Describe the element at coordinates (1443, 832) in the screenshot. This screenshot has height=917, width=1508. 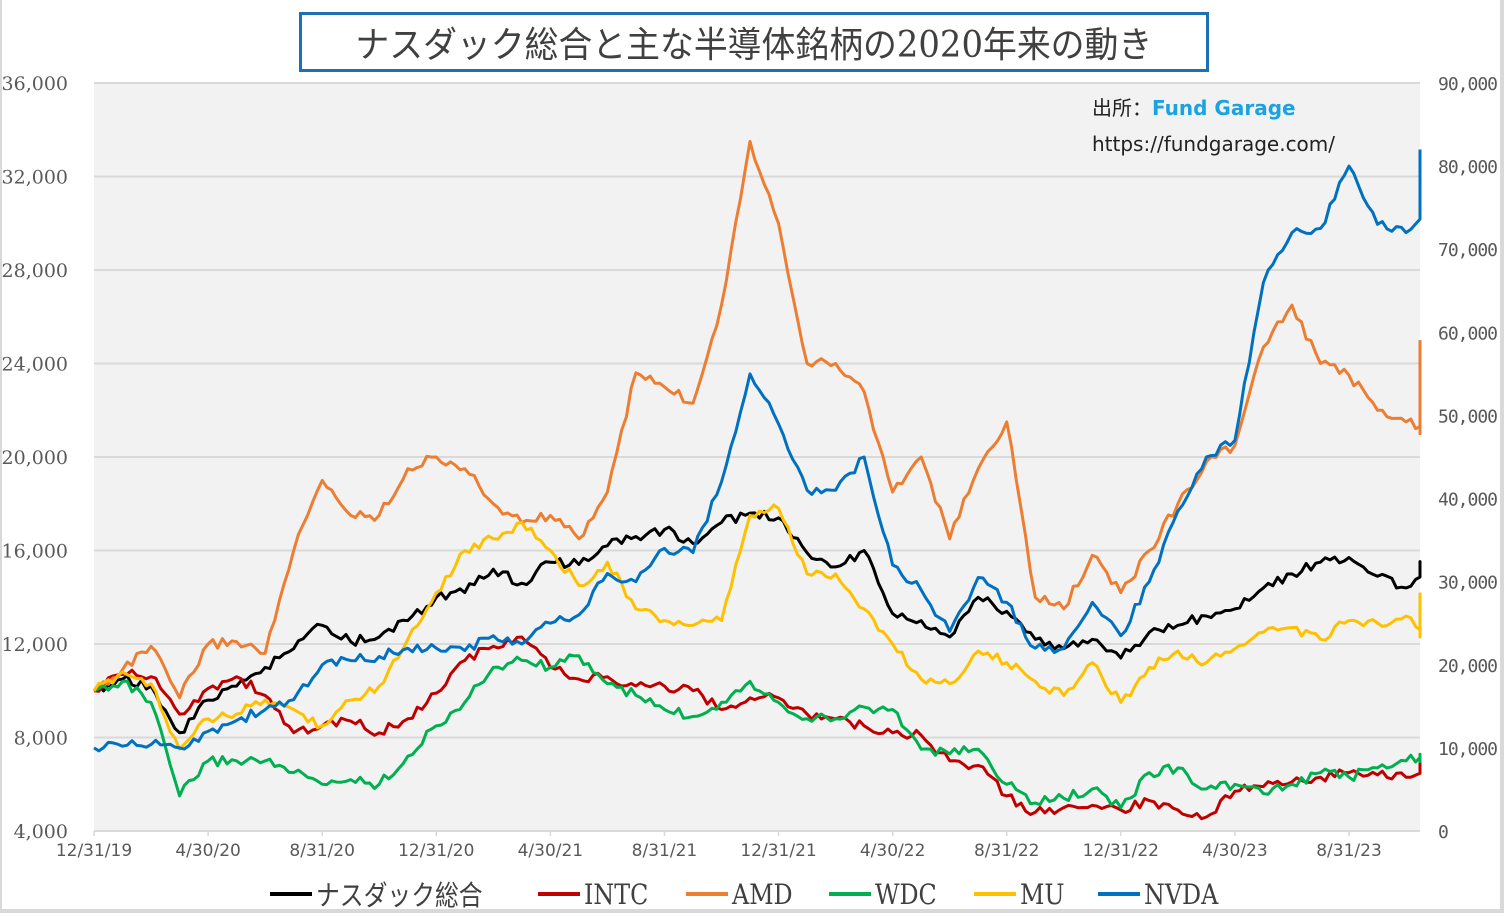
I see `right-tick-label: 0` at that location.